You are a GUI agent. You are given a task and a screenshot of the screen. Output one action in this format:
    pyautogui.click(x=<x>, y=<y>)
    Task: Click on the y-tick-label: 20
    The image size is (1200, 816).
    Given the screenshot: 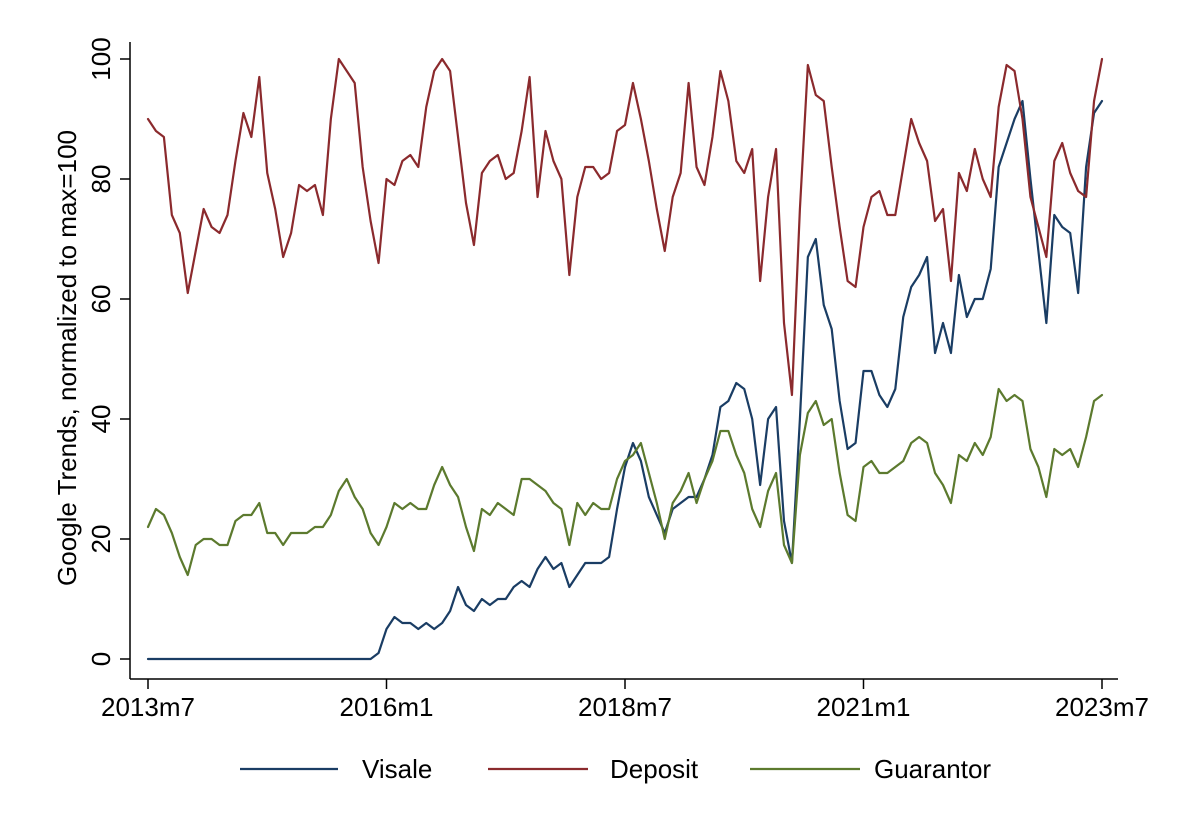 What is the action you would take?
    pyautogui.click(x=101, y=539)
    